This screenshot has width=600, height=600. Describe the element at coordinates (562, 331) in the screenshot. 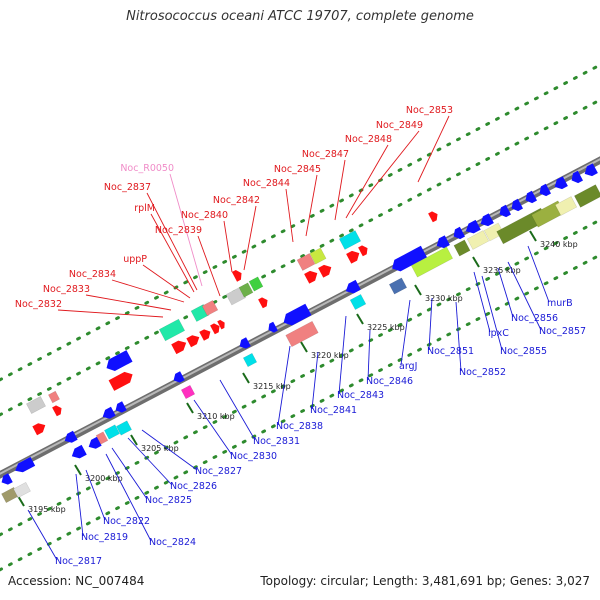

I see `gene-label-reverse: Noc_2857` at that location.